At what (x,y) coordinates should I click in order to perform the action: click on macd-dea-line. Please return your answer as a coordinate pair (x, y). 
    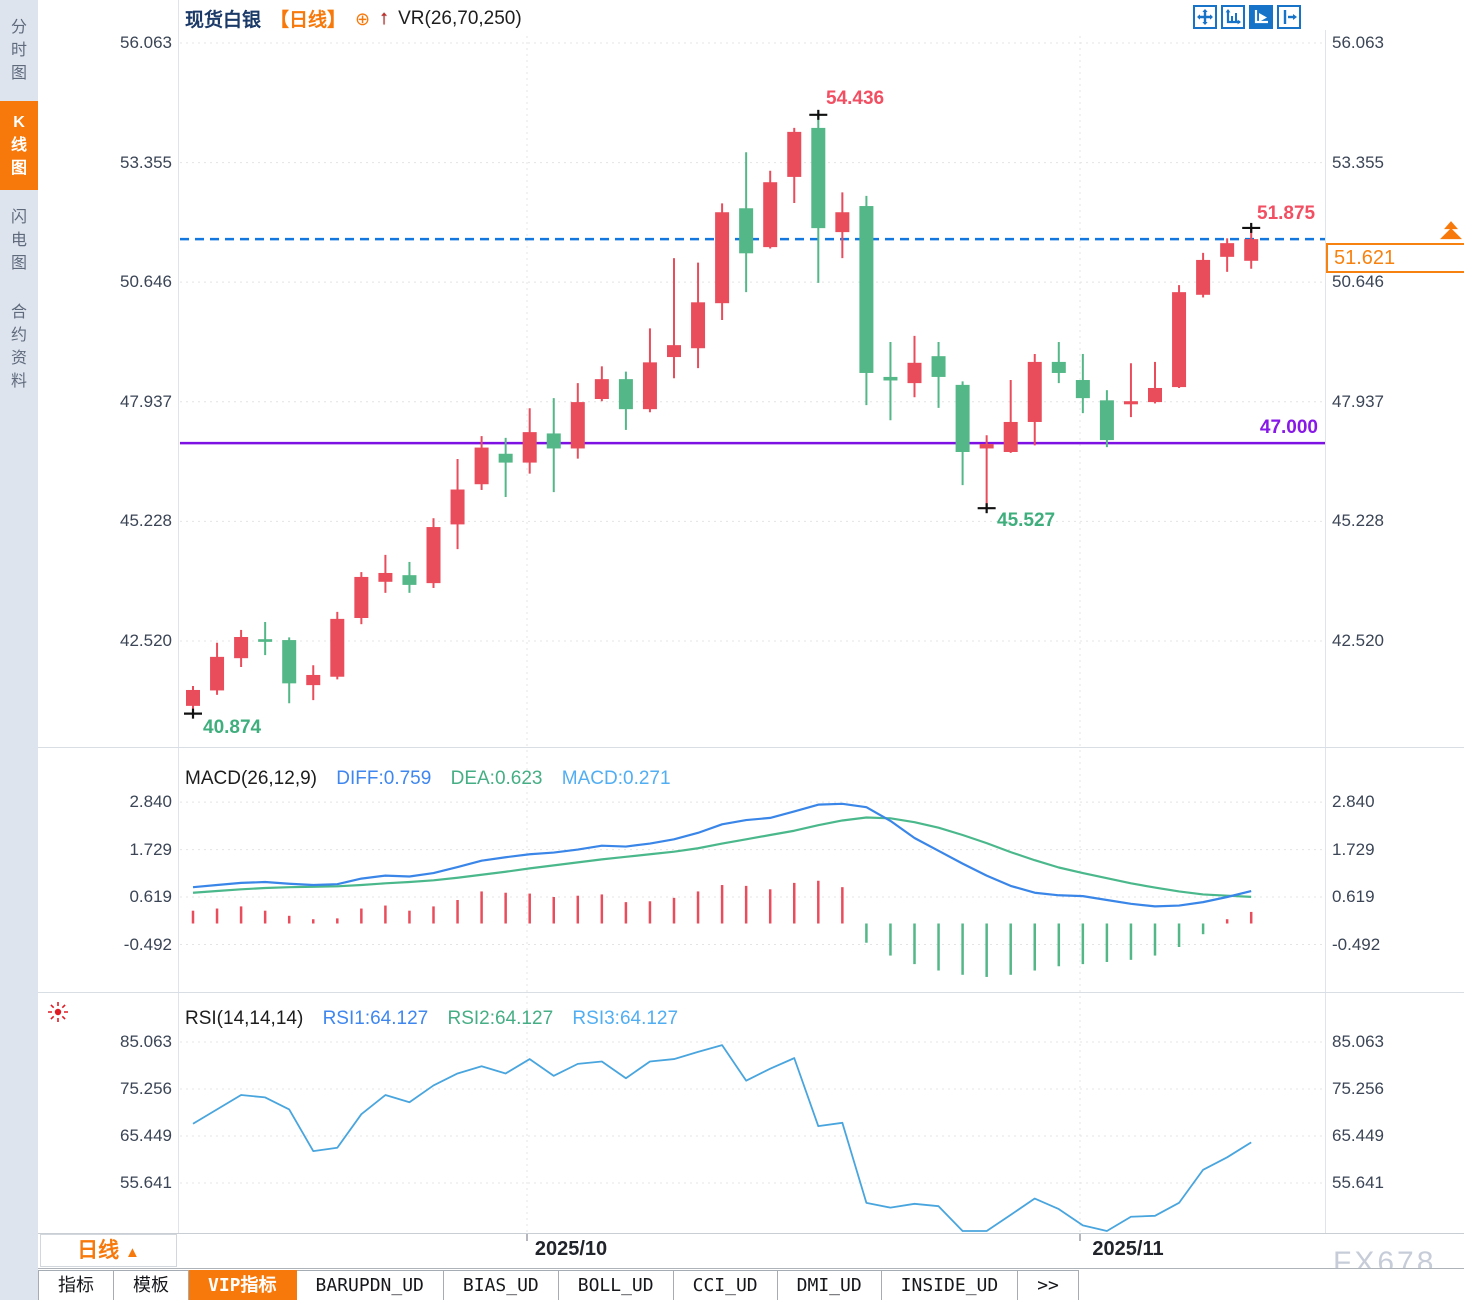
    Looking at the image, I should click on (722, 857).